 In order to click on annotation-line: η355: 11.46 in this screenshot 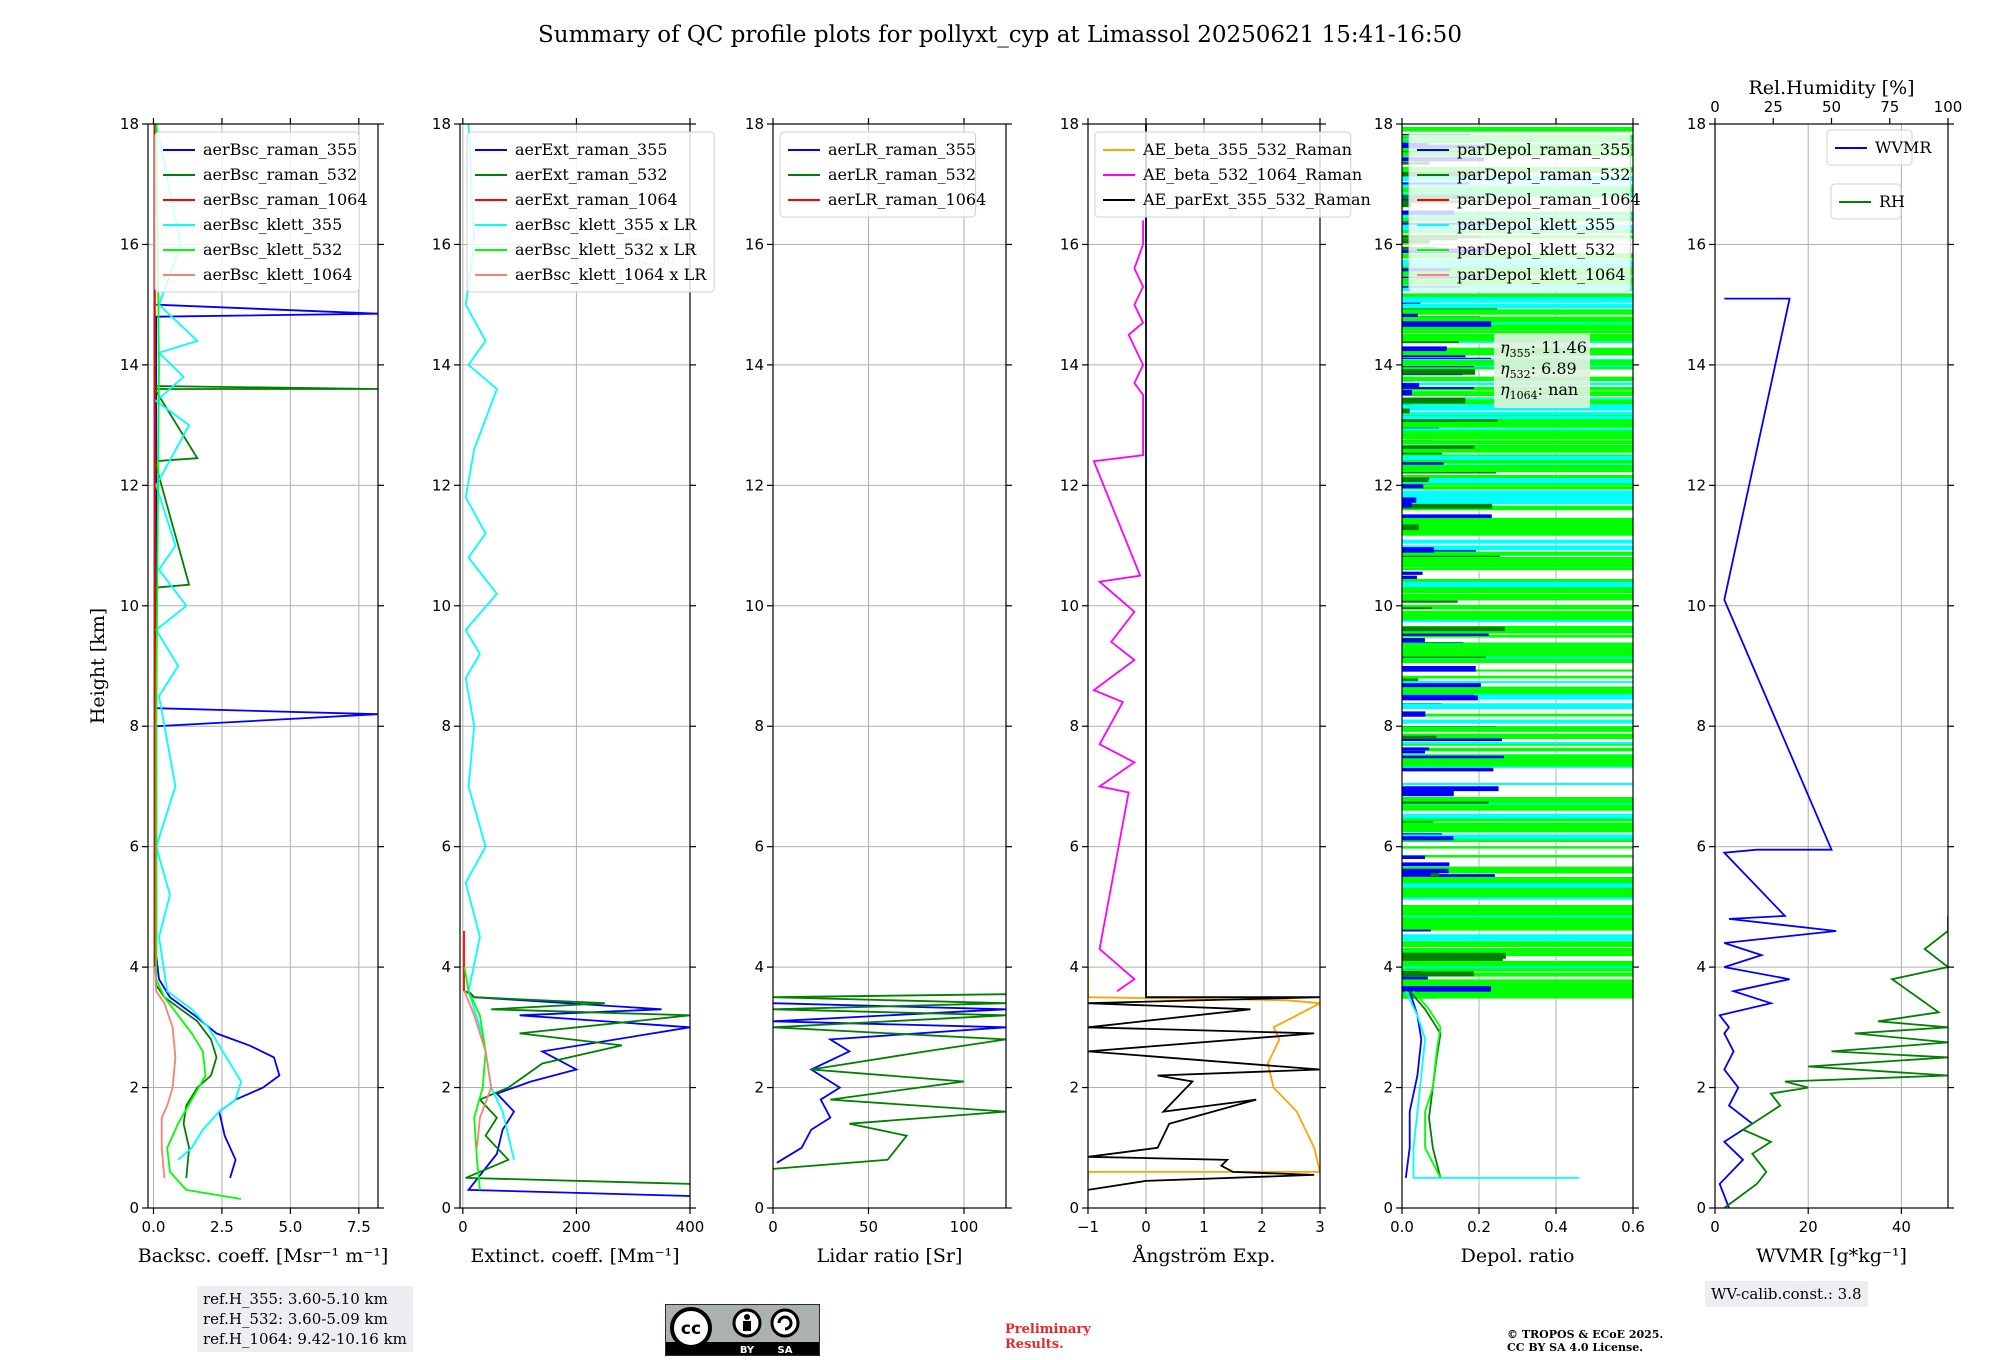, I will do `click(1543, 349)`.